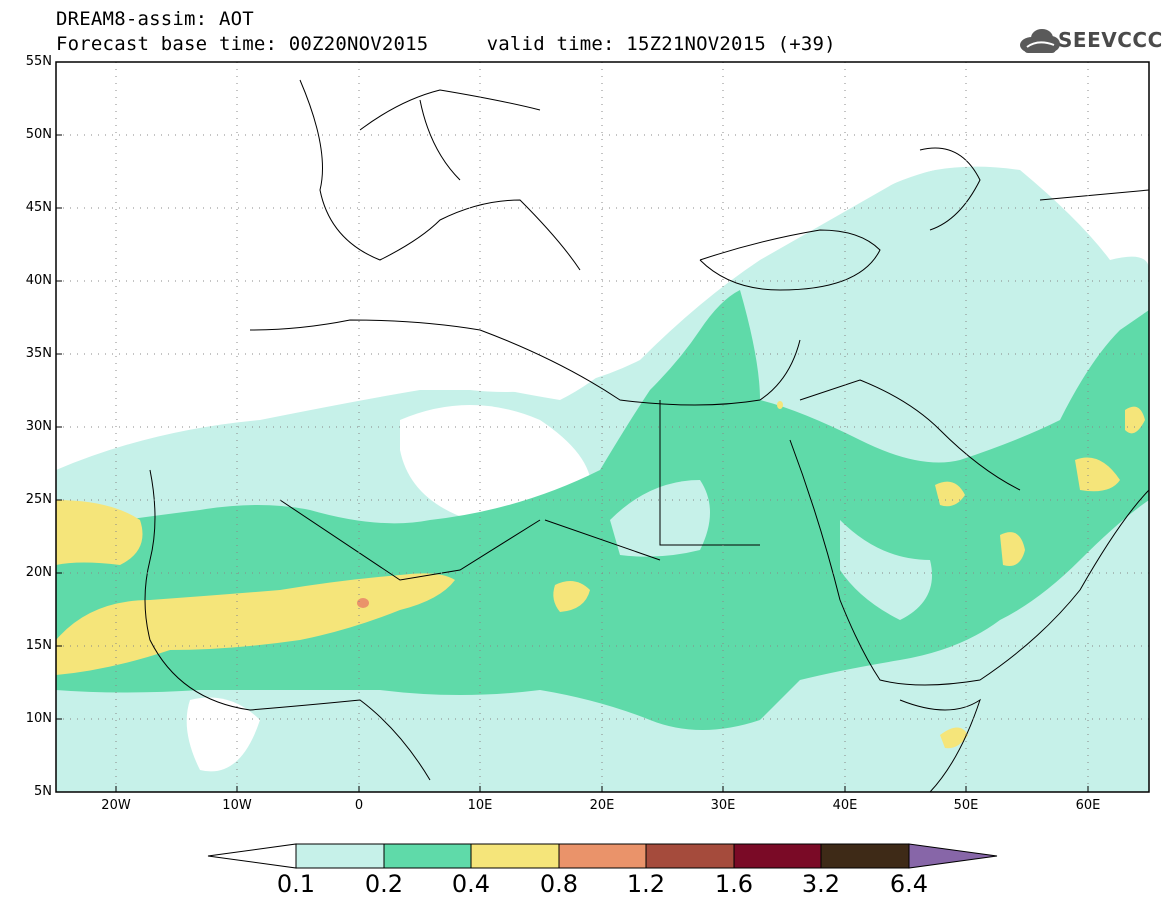 This screenshot has width=1165, height=905. I want to click on colorbar, so click(602, 856).